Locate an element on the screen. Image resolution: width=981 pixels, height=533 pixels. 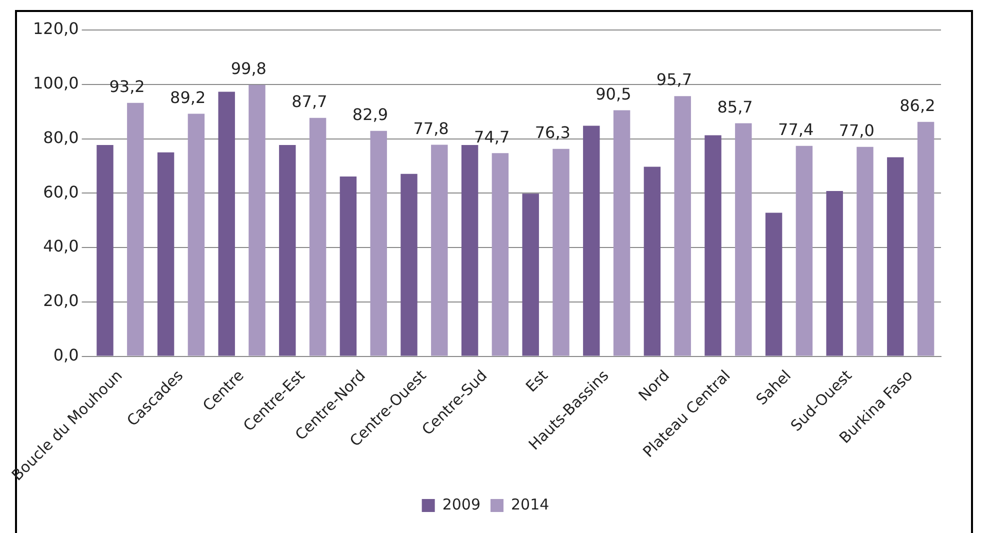
data-label: 77,0 is located at coordinates (856, 130).